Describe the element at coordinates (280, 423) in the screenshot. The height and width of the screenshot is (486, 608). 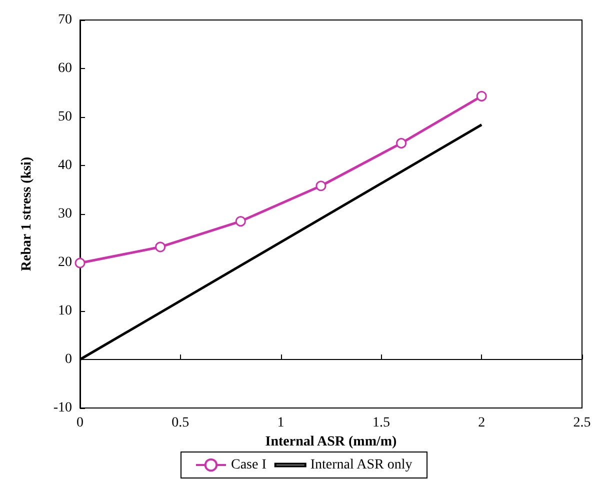
I see `x-tick-label: 1` at that location.